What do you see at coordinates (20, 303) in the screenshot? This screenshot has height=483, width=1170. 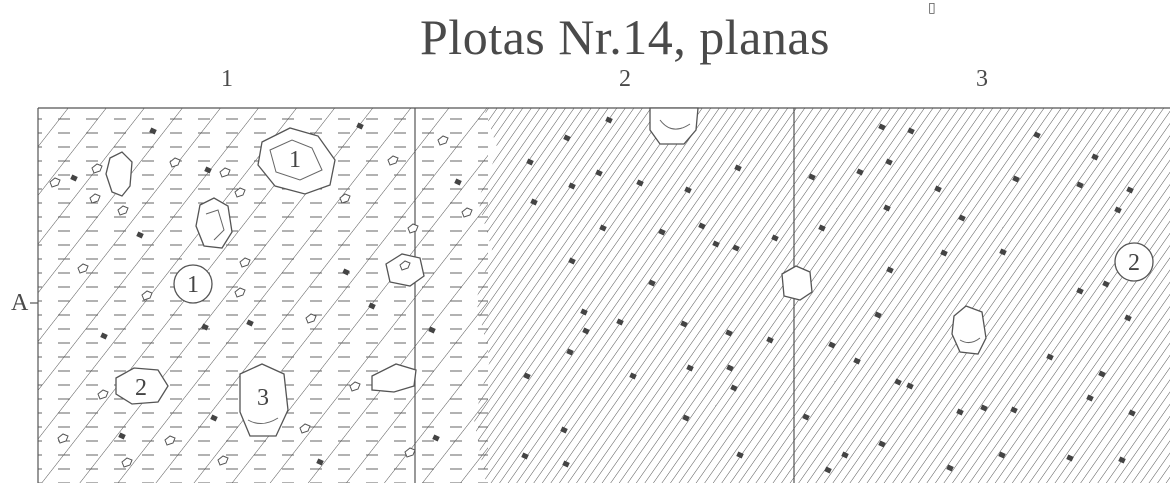 I see `row-label-a: A` at bounding box center [20, 303].